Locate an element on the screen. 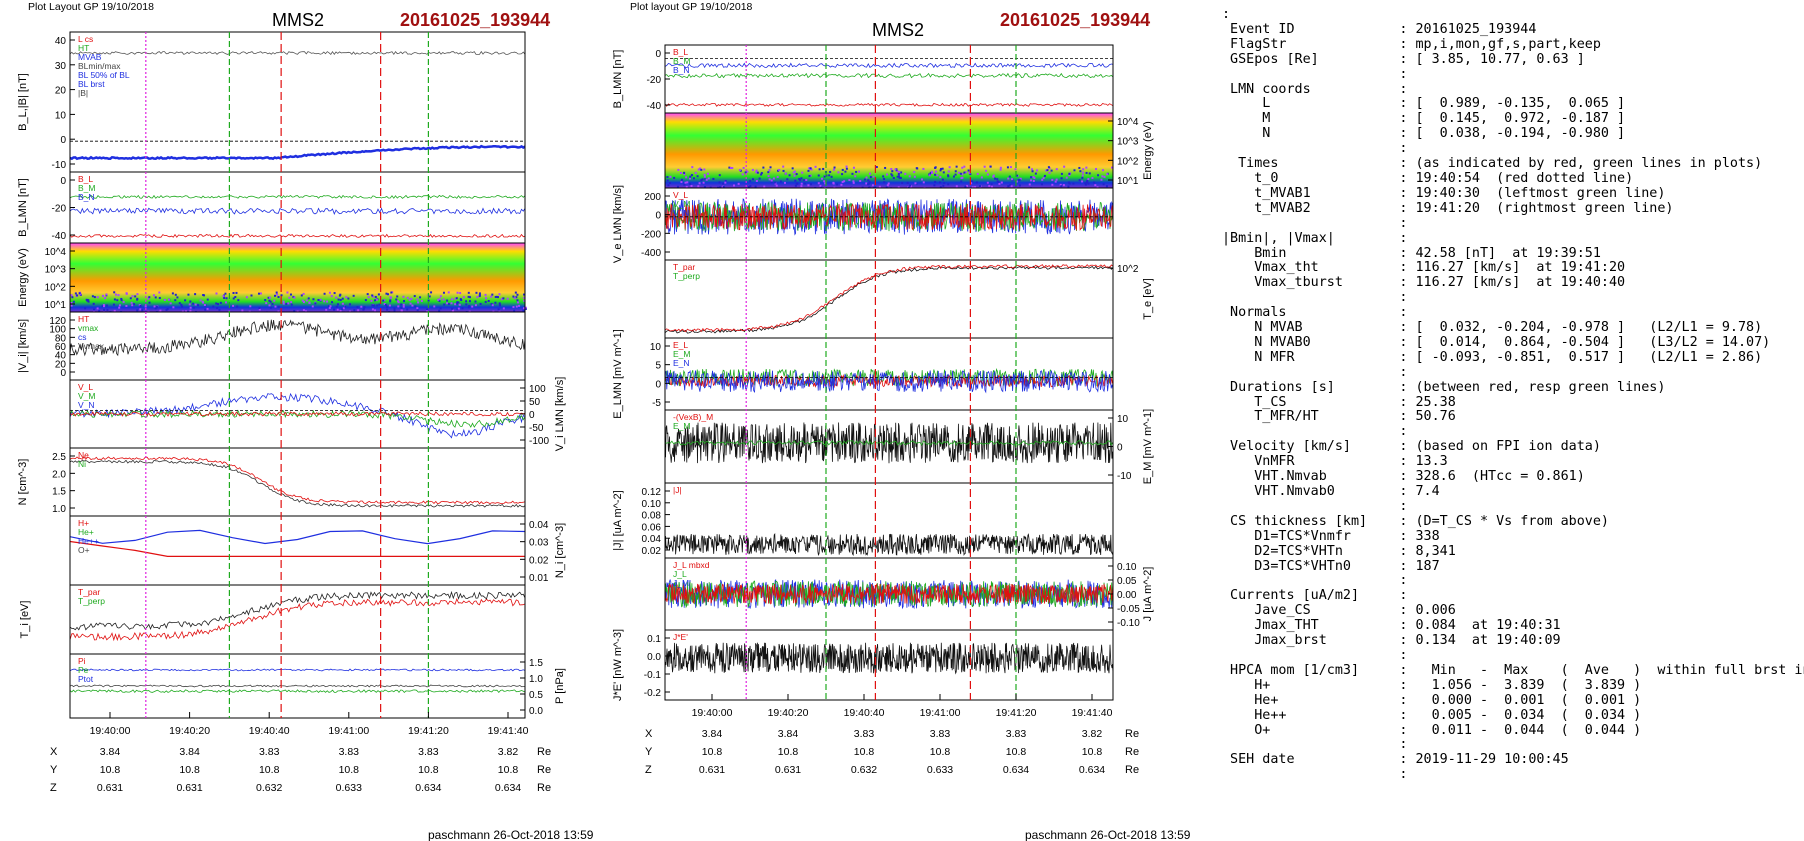 Image resolution: width=1804 pixels, height=841 pixels. legend-entry: MVAB is located at coordinates (90, 57).